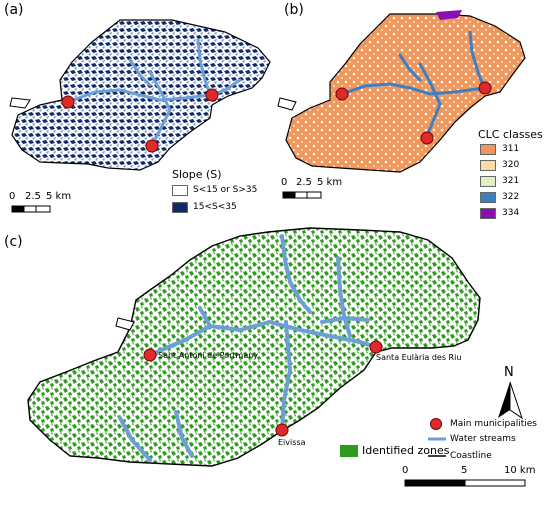 The height and width of the screenshot is (514, 550). What do you see at coordinates (59, 196) in the screenshot?
I see `scale-a-tick-2: 5 km` at bounding box center [59, 196].